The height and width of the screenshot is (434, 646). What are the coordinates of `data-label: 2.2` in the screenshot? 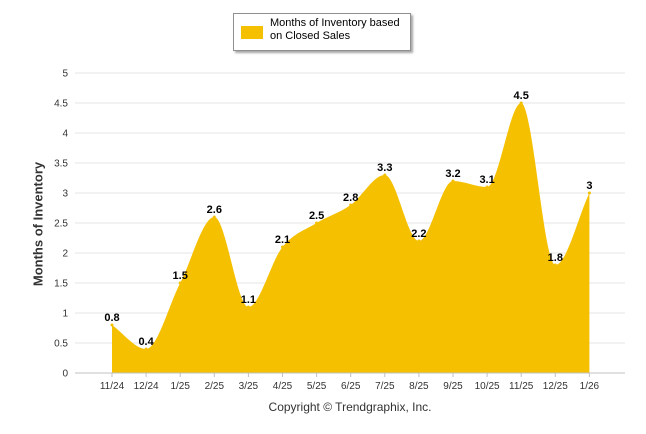 It's located at (418, 234).